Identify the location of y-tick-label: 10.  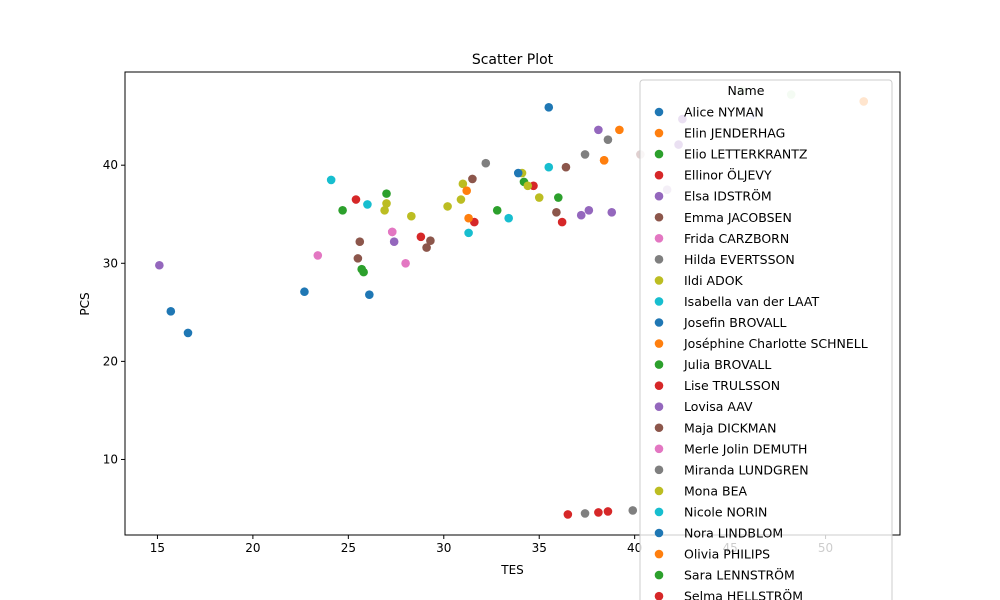
(110, 459).